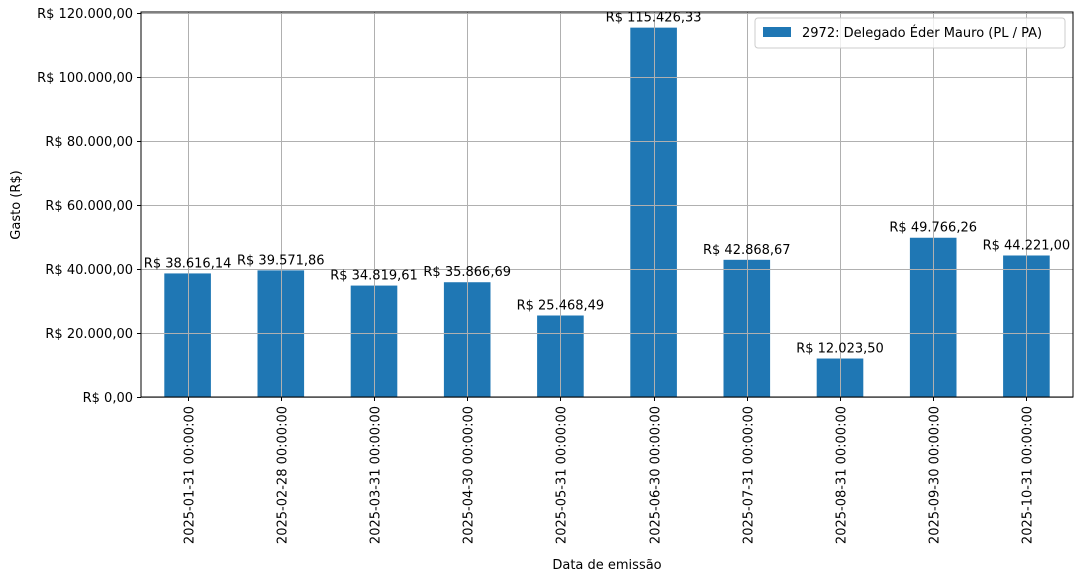  What do you see at coordinates (935, 475) in the screenshot?
I see `x-tick-label: 2025-09-30 00:00:00` at bounding box center [935, 475].